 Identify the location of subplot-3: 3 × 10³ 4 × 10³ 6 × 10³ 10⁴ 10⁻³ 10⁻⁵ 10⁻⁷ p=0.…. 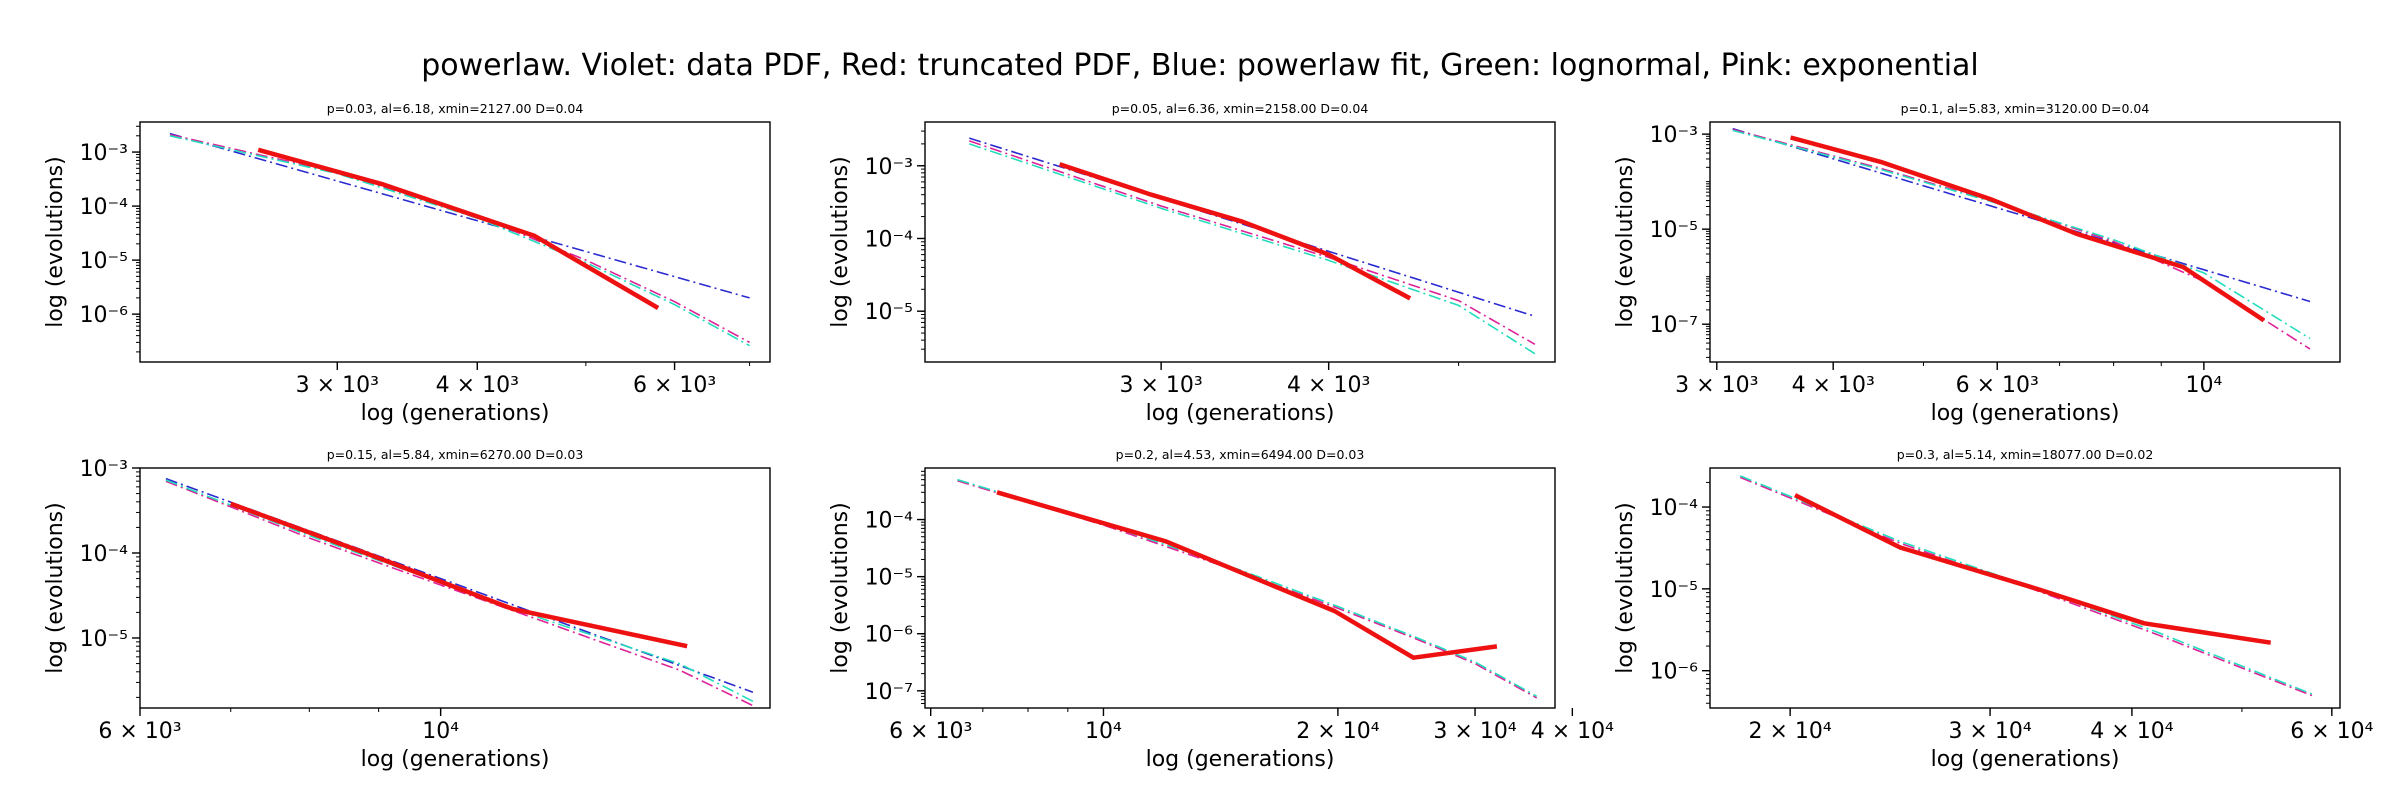
(1977, 263).